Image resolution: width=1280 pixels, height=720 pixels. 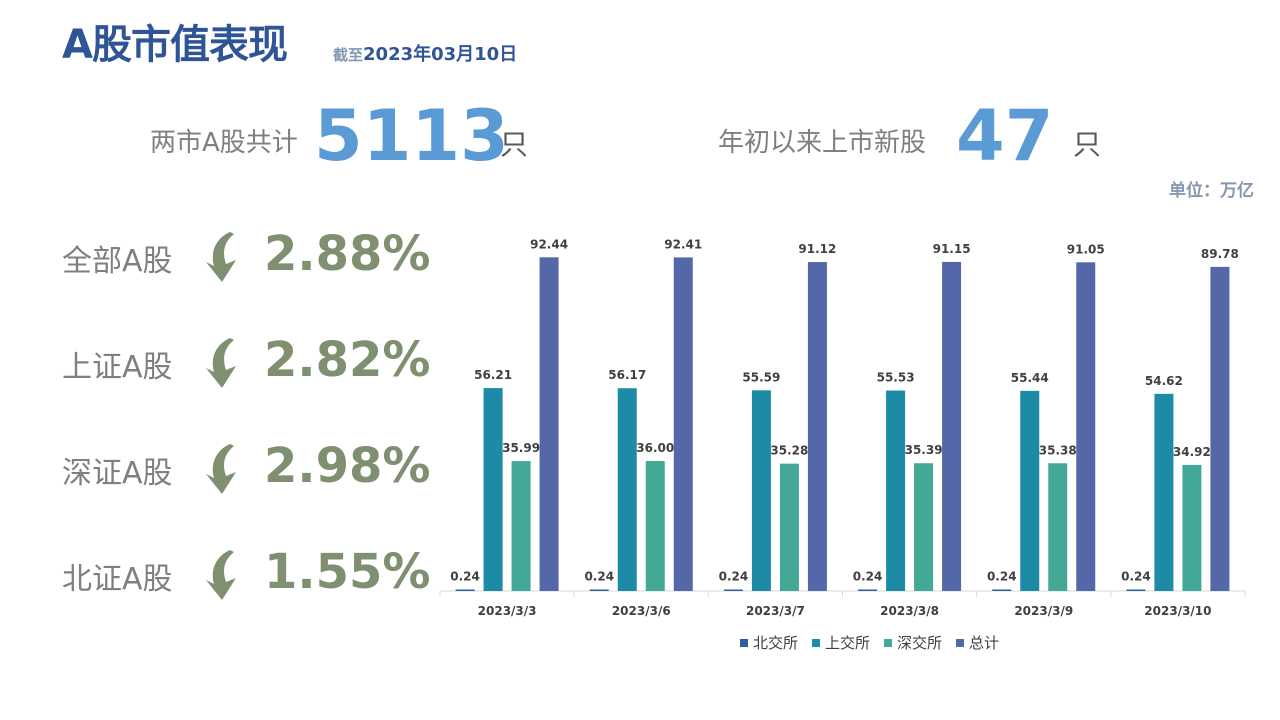 What do you see at coordinates (655, 448) in the screenshot?
I see `data-label: 36.00` at bounding box center [655, 448].